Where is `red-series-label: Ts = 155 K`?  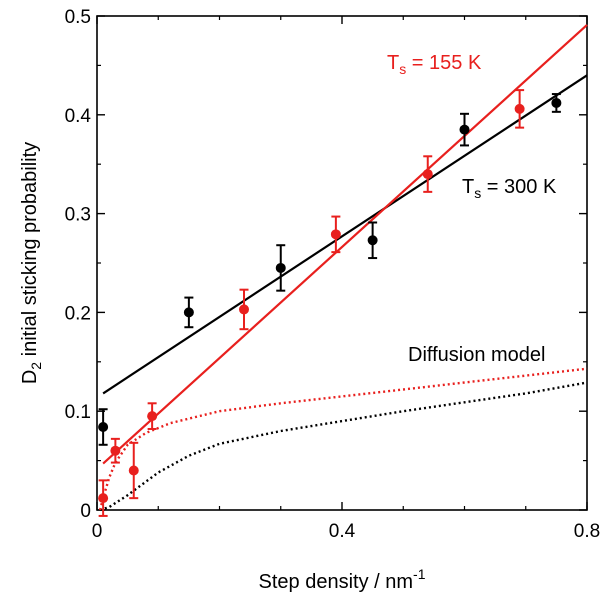
red-series-label: Ts = 155 K is located at coordinates (434, 64).